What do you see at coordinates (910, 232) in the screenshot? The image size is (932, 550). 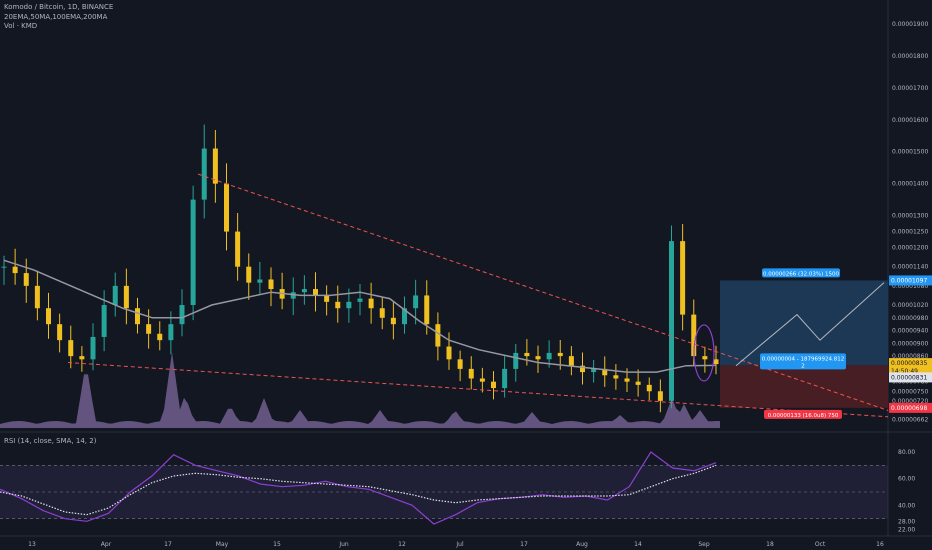 I see `price-tick-label: 0.00001250` at bounding box center [910, 232].